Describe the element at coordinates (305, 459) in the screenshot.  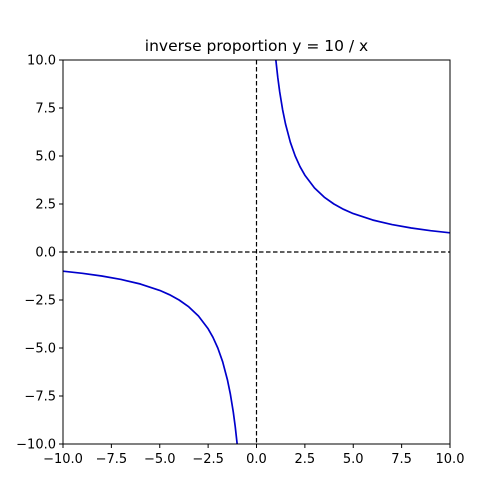
I see `x-tick-label: 2.5` at that location.